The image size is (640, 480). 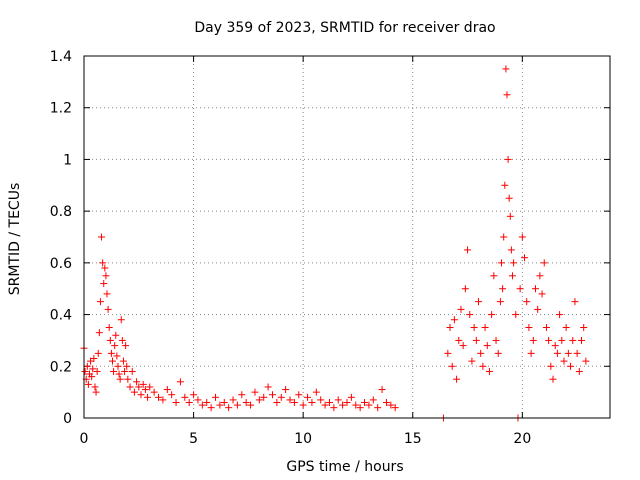 What do you see at coordinates (61, 57) in the screenshot?
I see `y-tick-label: 1.4` at bounding box center [61, 57].